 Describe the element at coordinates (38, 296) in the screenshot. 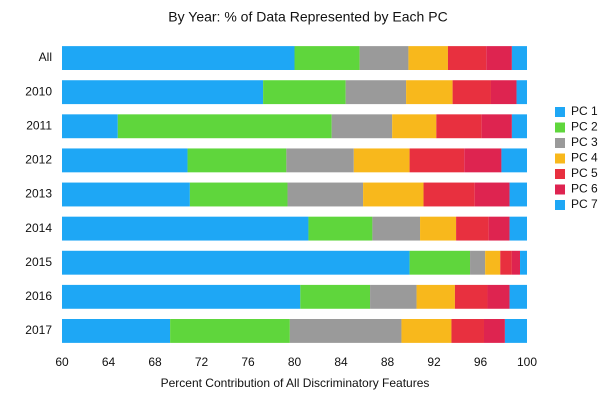

I see `y-tick-label: 2016` at that location.